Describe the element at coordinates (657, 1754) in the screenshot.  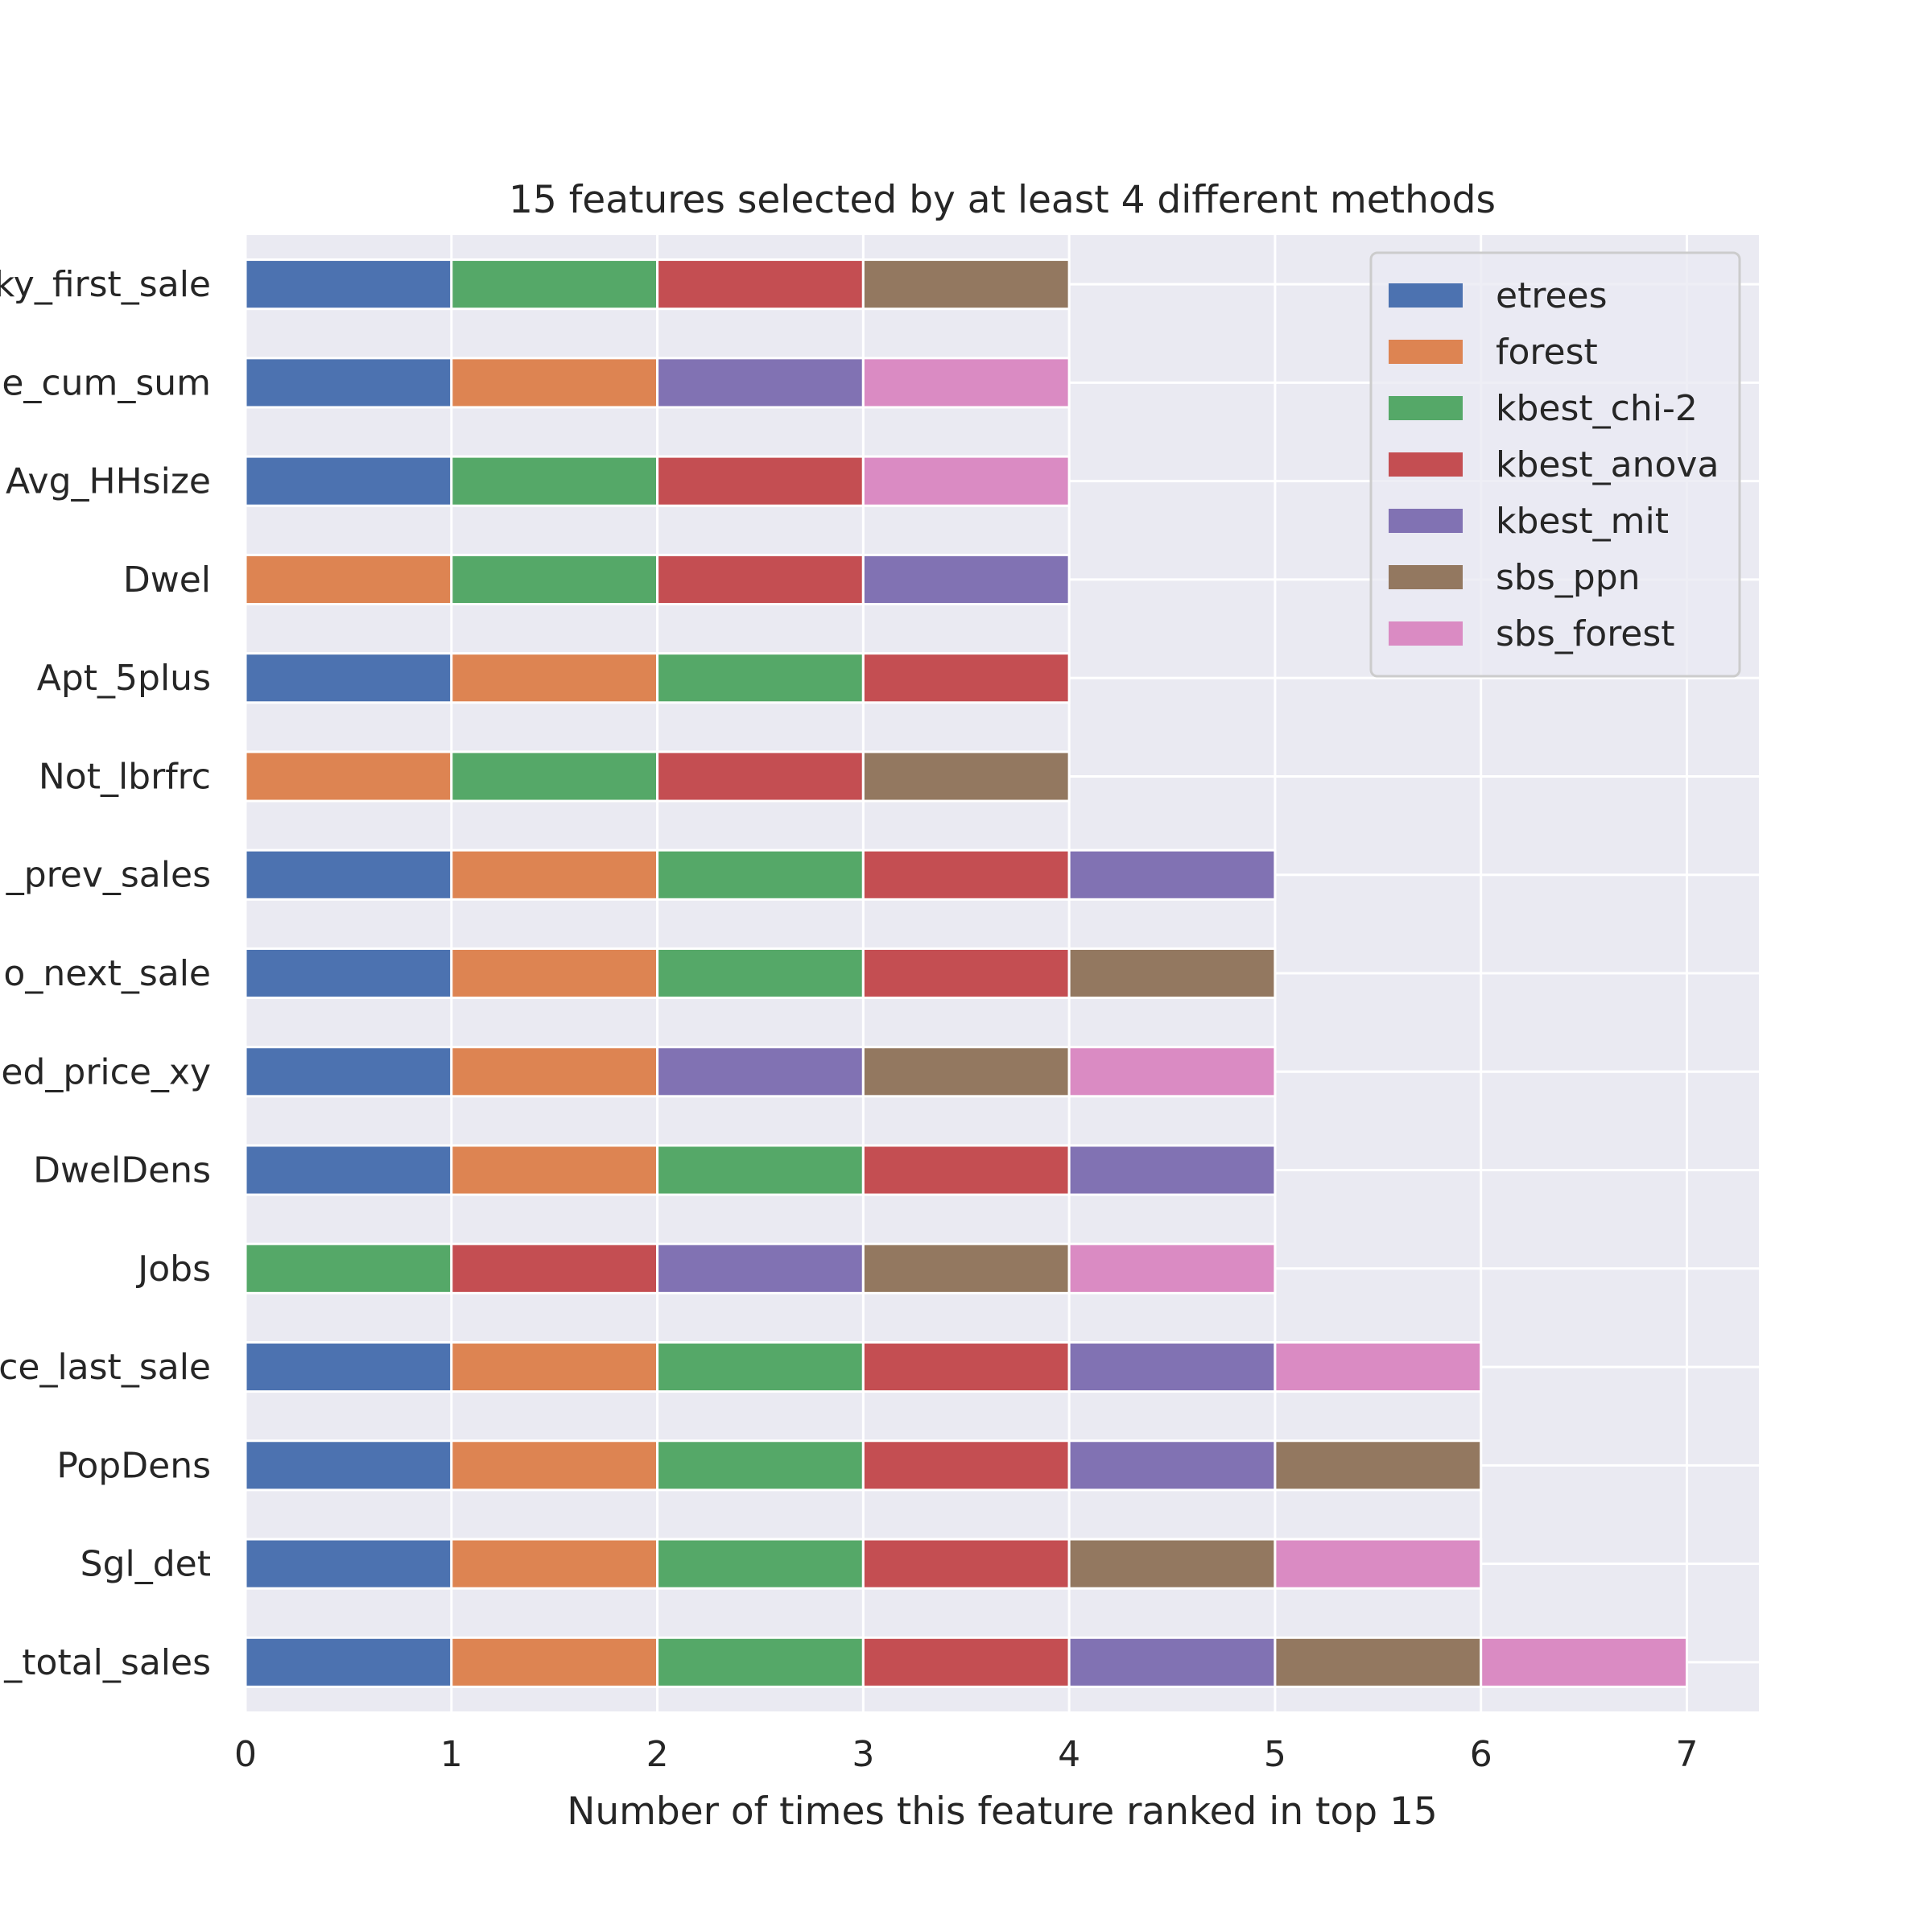
I see `x-tick-label: 2` at that location.